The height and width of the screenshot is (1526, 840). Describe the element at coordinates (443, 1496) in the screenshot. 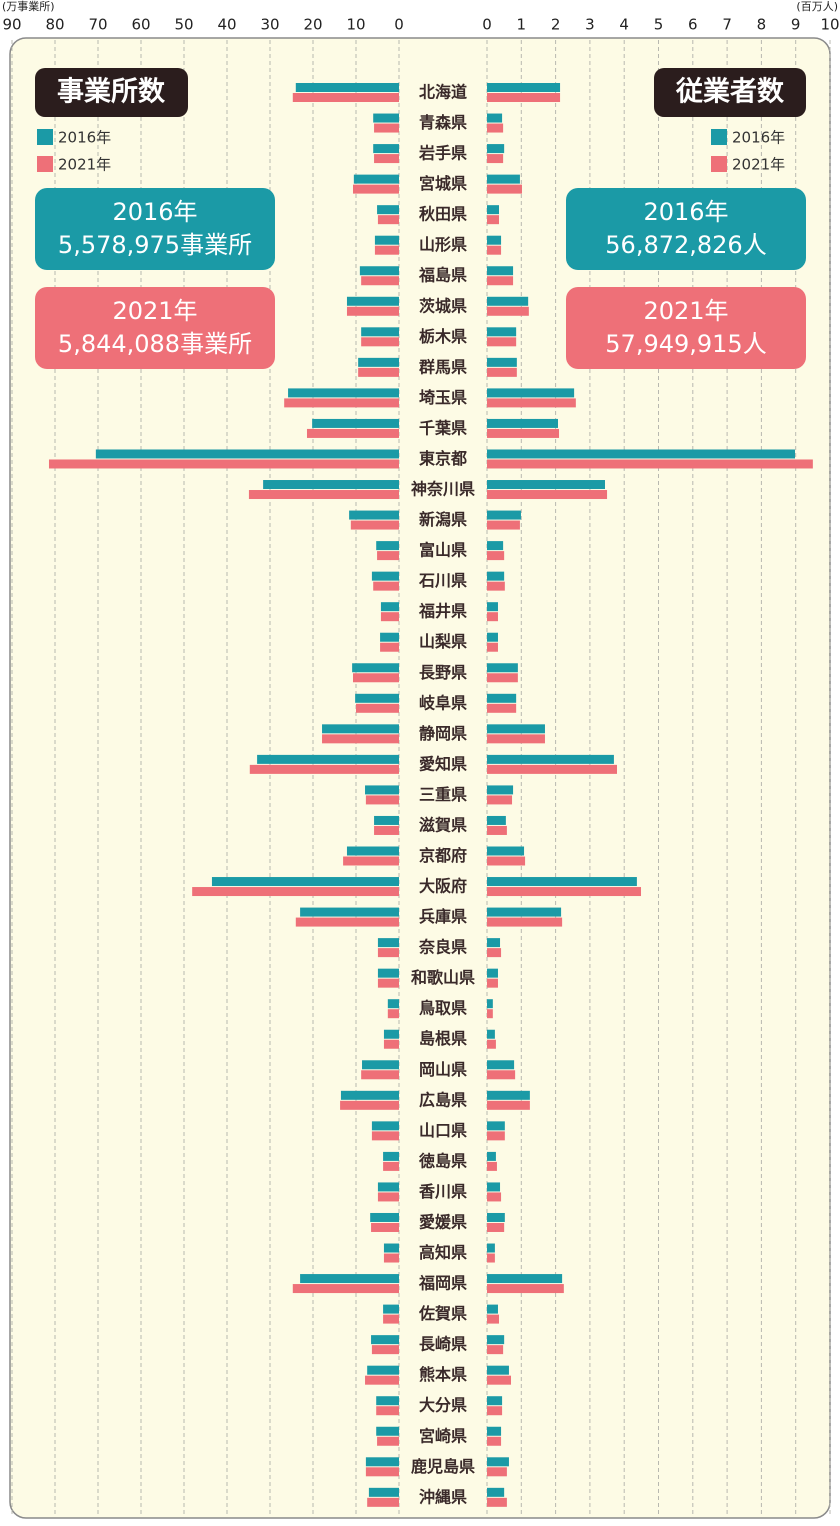

I see `category-label: 沖縄県` at that location.